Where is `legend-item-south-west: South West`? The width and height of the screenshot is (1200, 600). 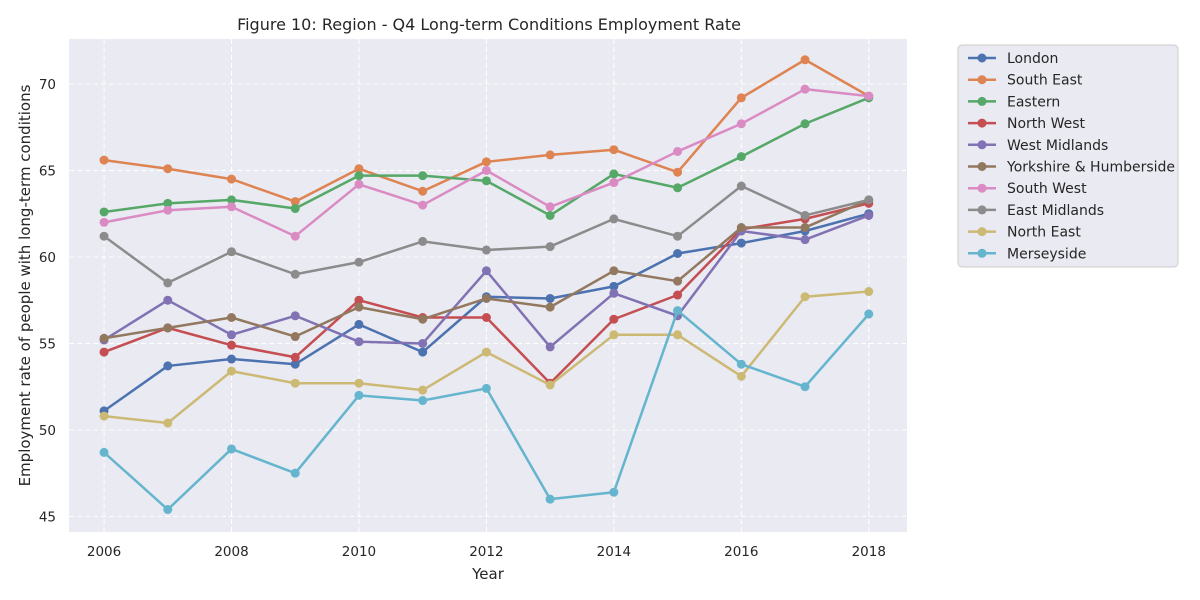
legend-item-south-west: South West is located at coordinates (1027, 189).